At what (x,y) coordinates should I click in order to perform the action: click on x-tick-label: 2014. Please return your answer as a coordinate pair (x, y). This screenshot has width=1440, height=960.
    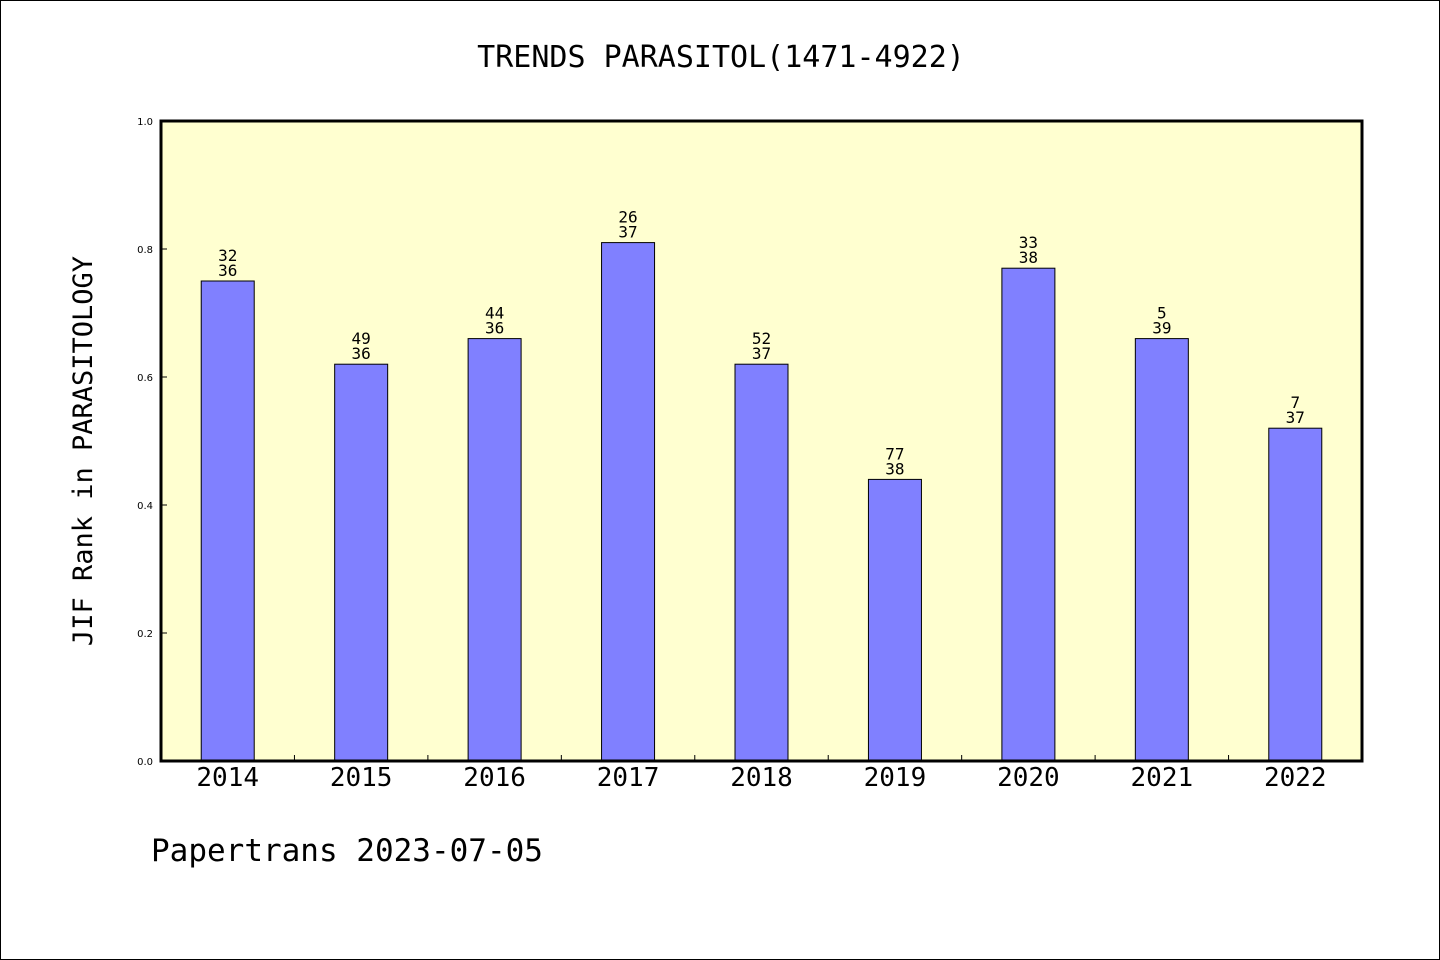
    Looking at the image, I should click on (227, 778).